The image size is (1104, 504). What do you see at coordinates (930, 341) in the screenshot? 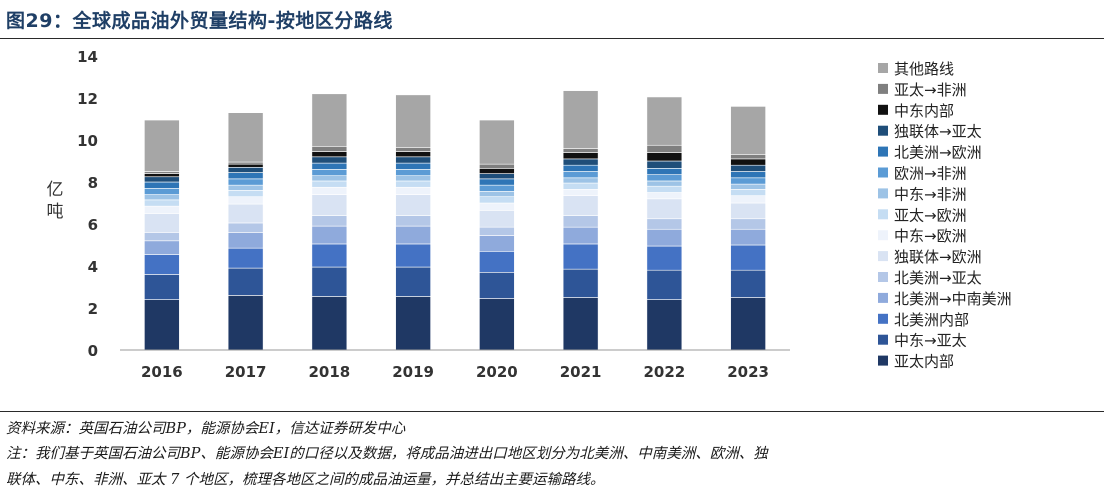
I see `legend-label: 中东→亚太` at bounding box center [930, 341].